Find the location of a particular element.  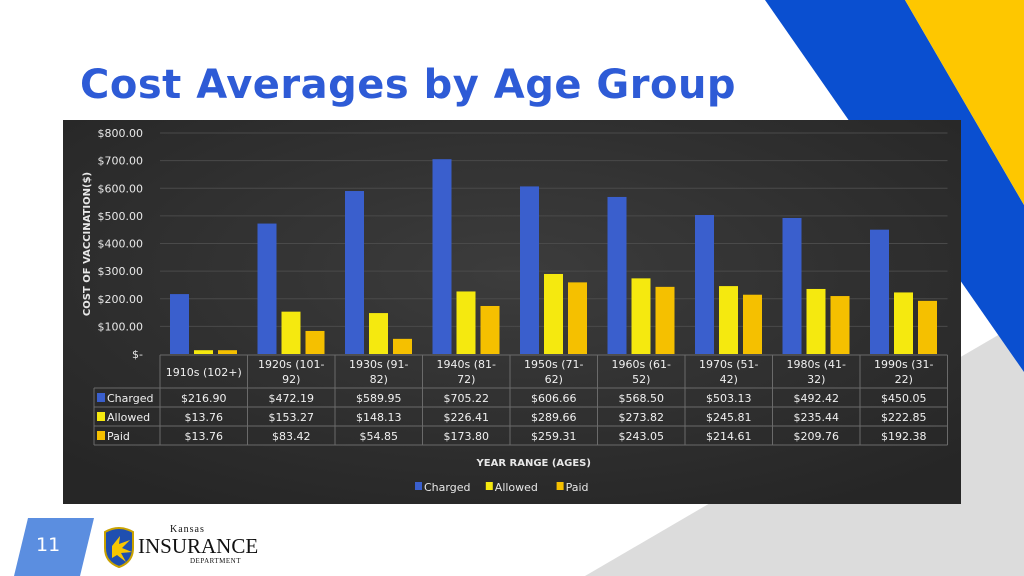

x-category-label: 1980s (41- is located at coordinates (817, 364).